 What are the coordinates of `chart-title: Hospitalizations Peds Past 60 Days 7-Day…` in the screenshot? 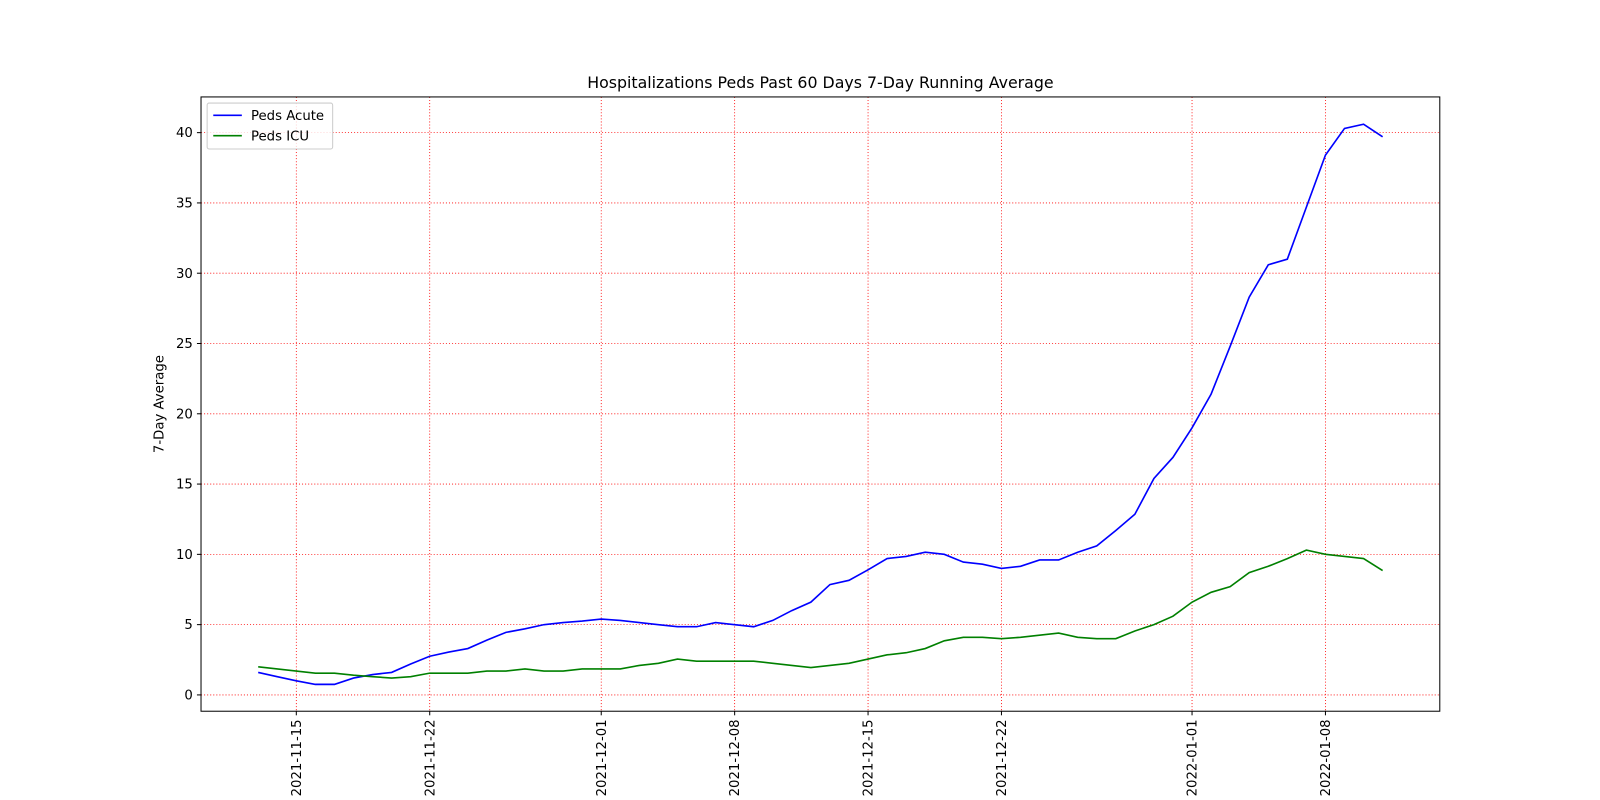 It's located at (820, 82).